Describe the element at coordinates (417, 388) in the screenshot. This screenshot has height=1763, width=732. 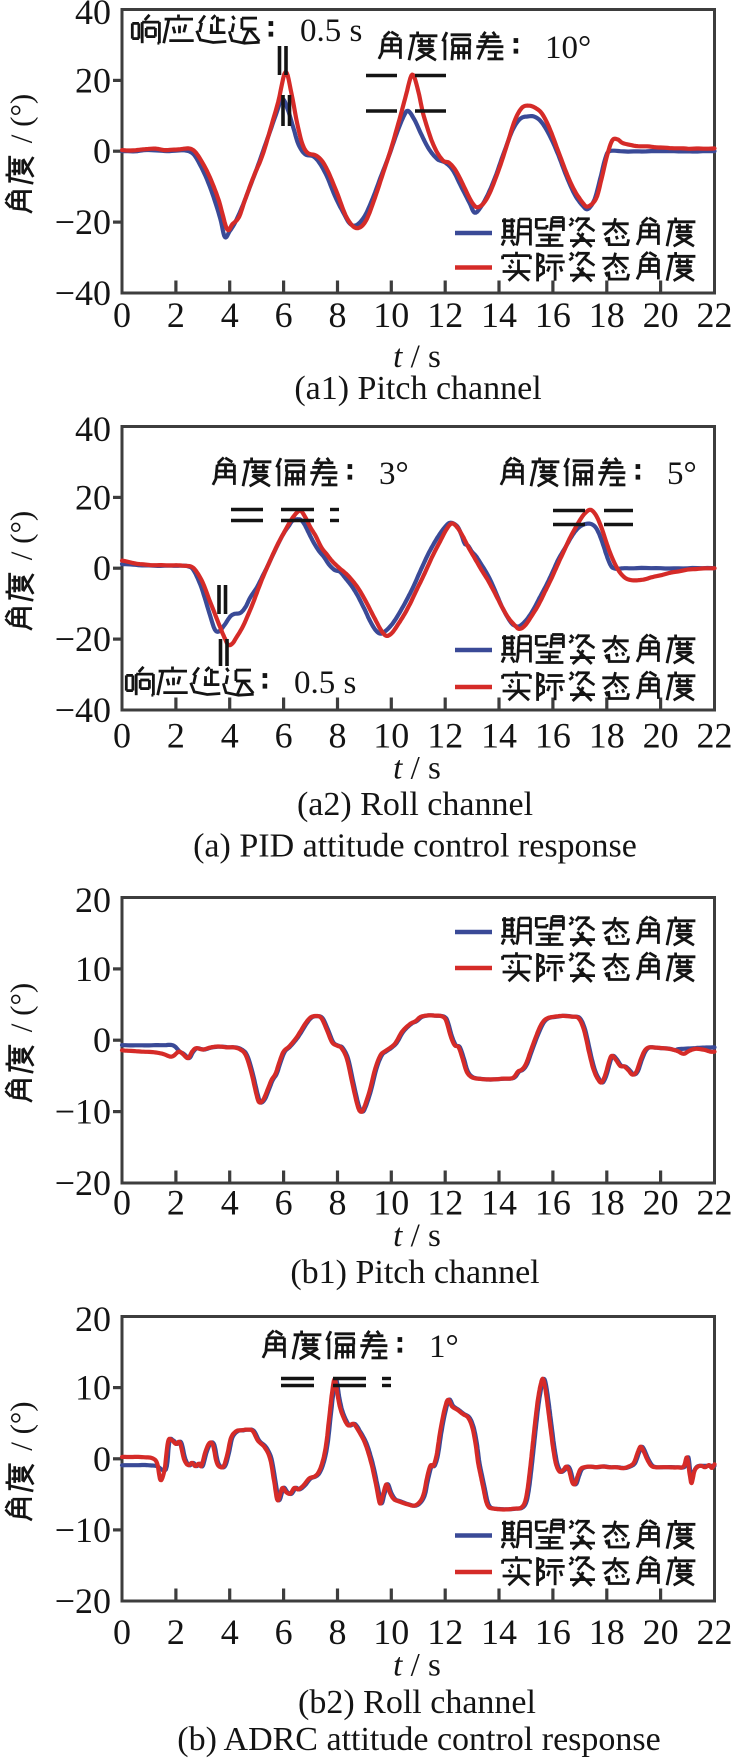
I see `svg-text: (a1) Pitch channel` at that location.